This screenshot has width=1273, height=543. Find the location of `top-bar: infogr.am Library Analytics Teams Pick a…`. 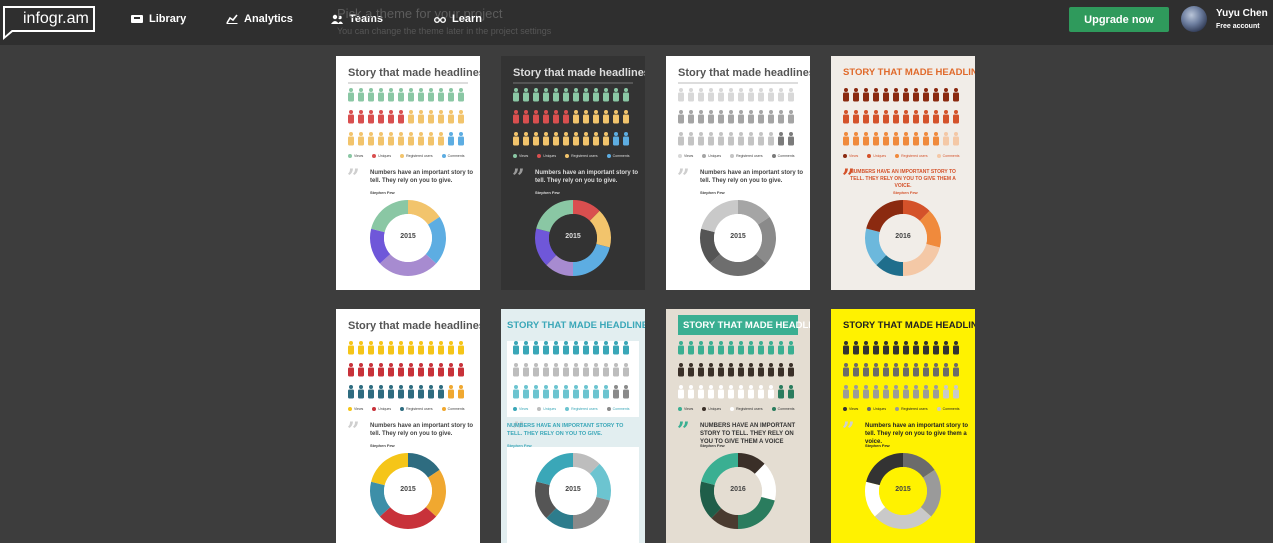

top-bar: infogr.am Library Analytics Teams Pick a… is located at coordinates (636, 22).